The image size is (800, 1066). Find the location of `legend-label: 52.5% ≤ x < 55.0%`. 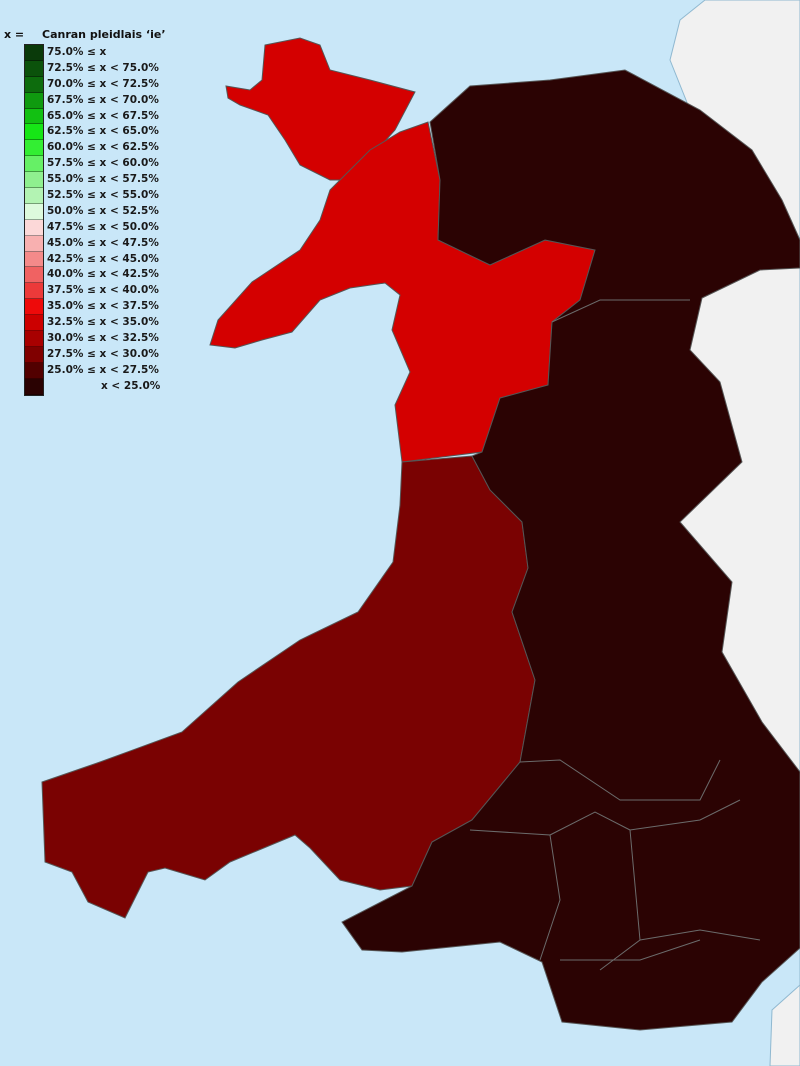

legend-label: 52.5% ≤ x < 55.0% is located at coordinates (103, 195).